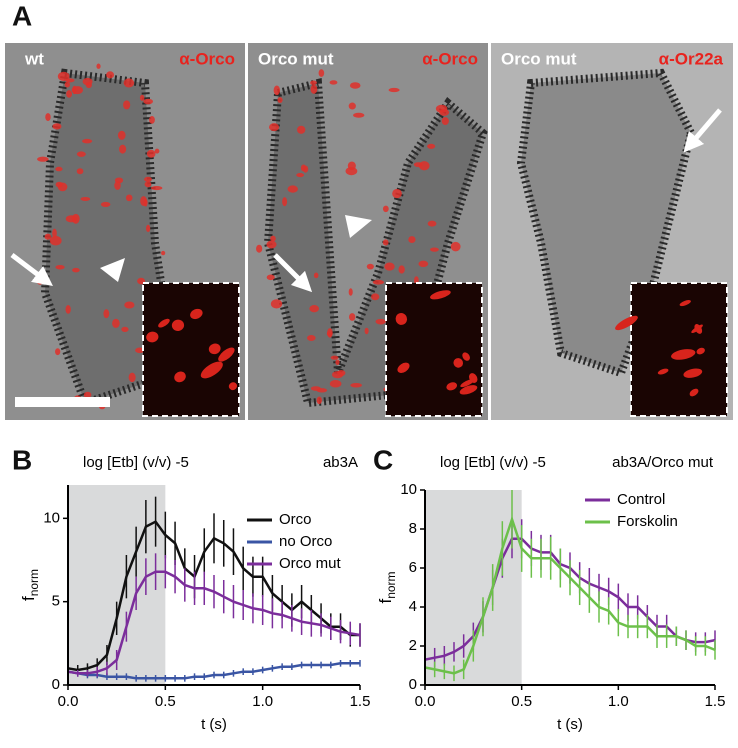 This screenshot has height=748, width=738. What do you see at coordinates (214, 724) in the screenshot?
I see `x-axis-label: t (s)` at bounding box center [214, 724].